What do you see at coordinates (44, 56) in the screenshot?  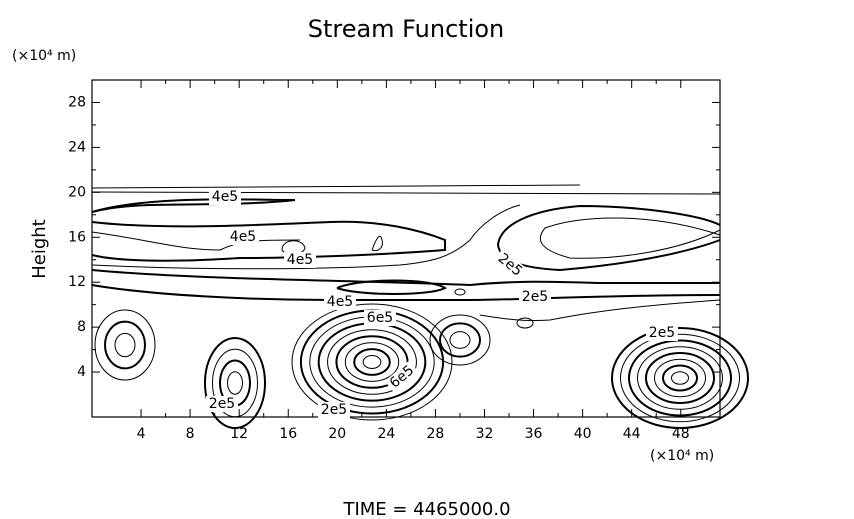 I see `y-unit: (×10⁴ m)` at bounding box center [44, 56].